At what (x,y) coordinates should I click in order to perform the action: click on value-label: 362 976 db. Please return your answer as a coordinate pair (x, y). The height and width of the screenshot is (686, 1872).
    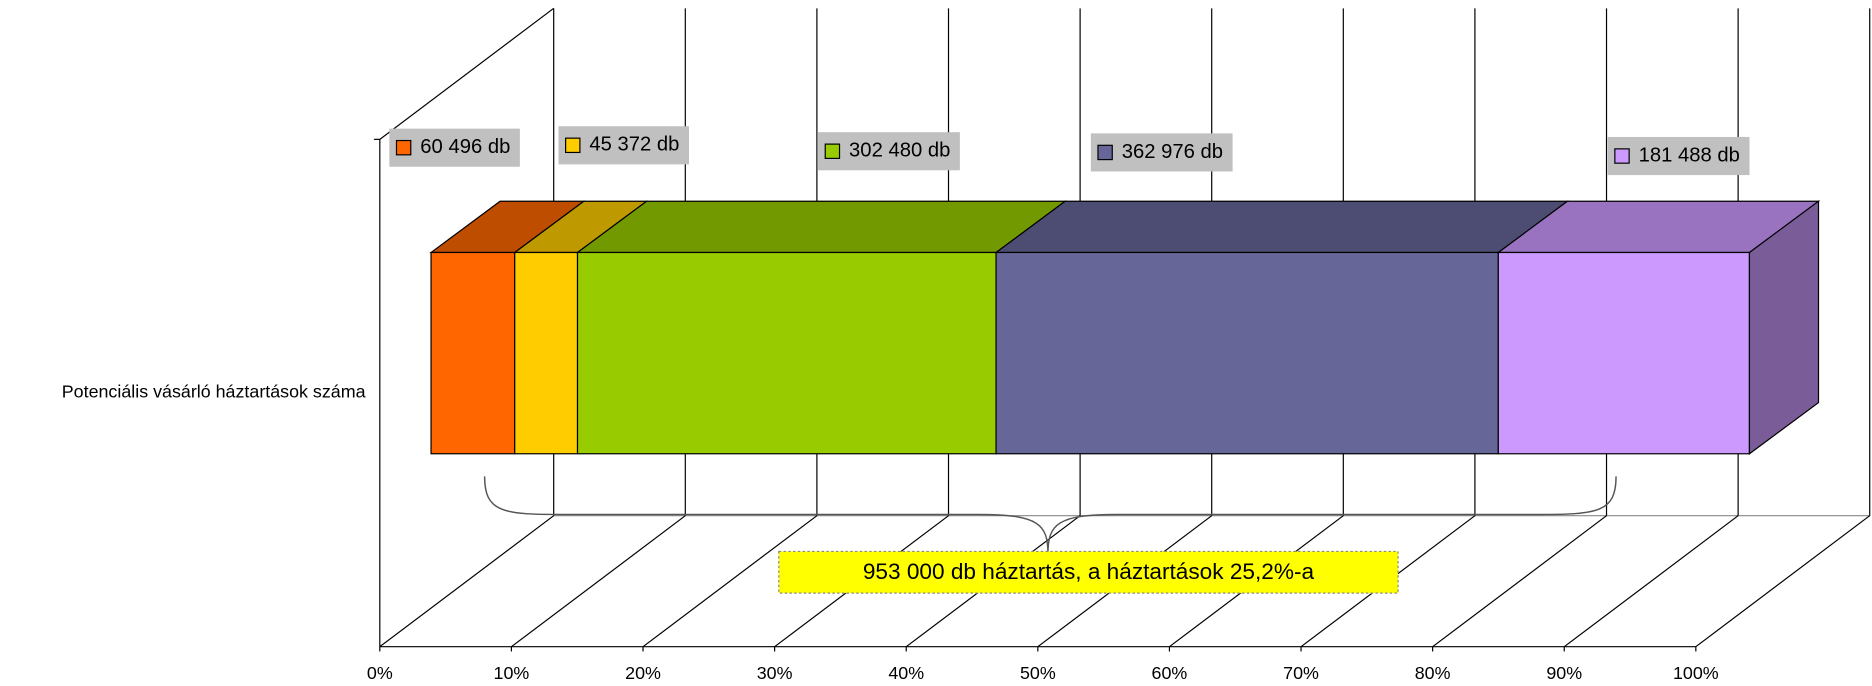
    Looking at the image, I should click on (1172, 152).